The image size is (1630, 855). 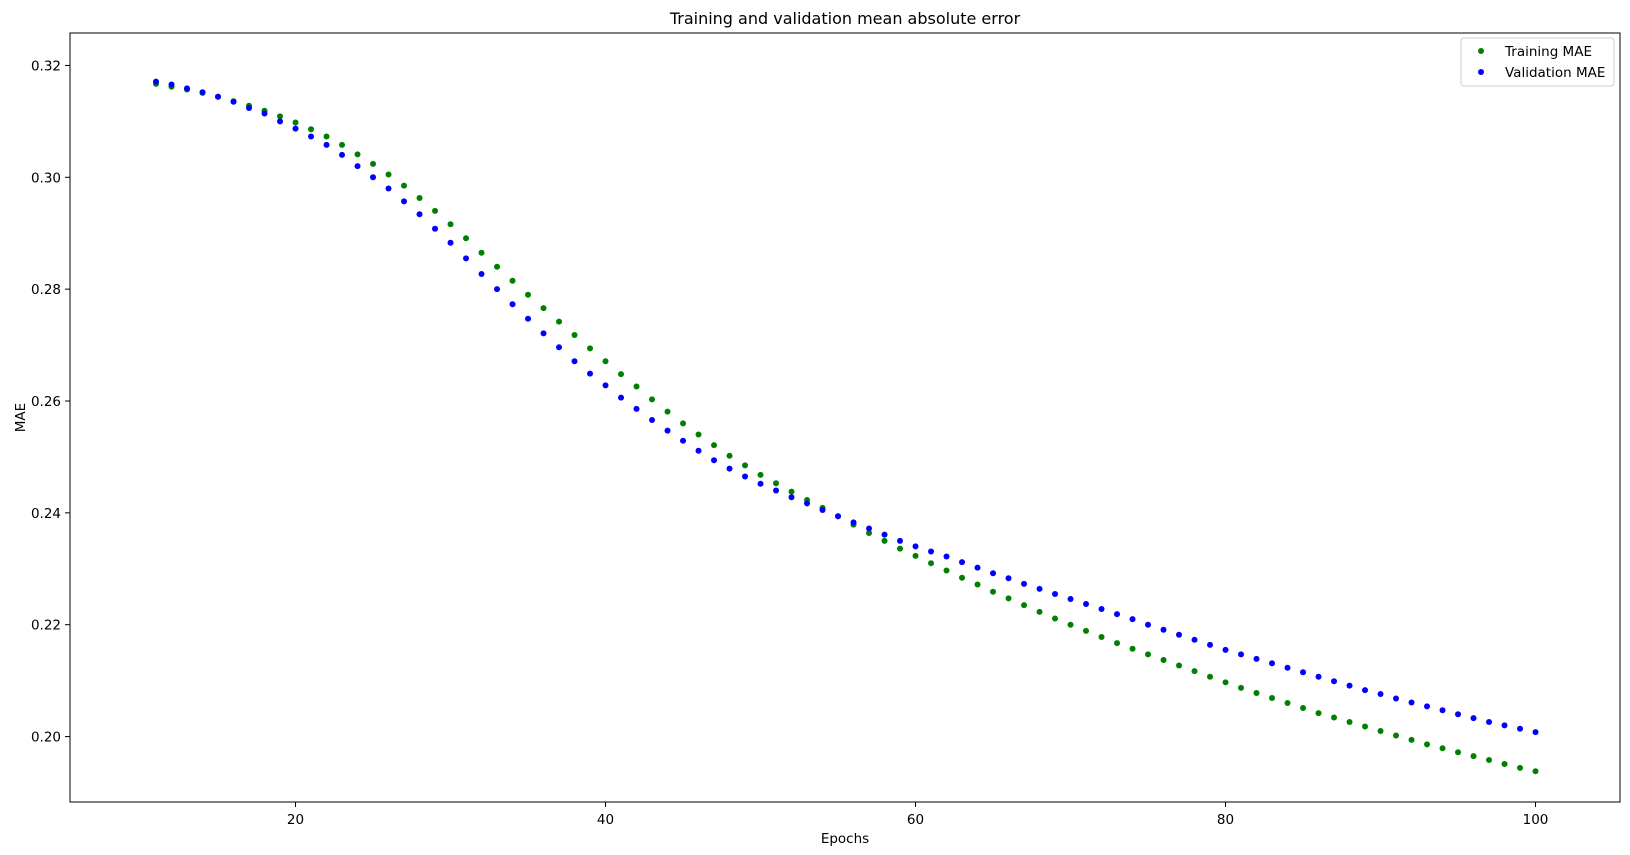 I want to click on y-tick-label: 0.26, so click(x=46, y=402).